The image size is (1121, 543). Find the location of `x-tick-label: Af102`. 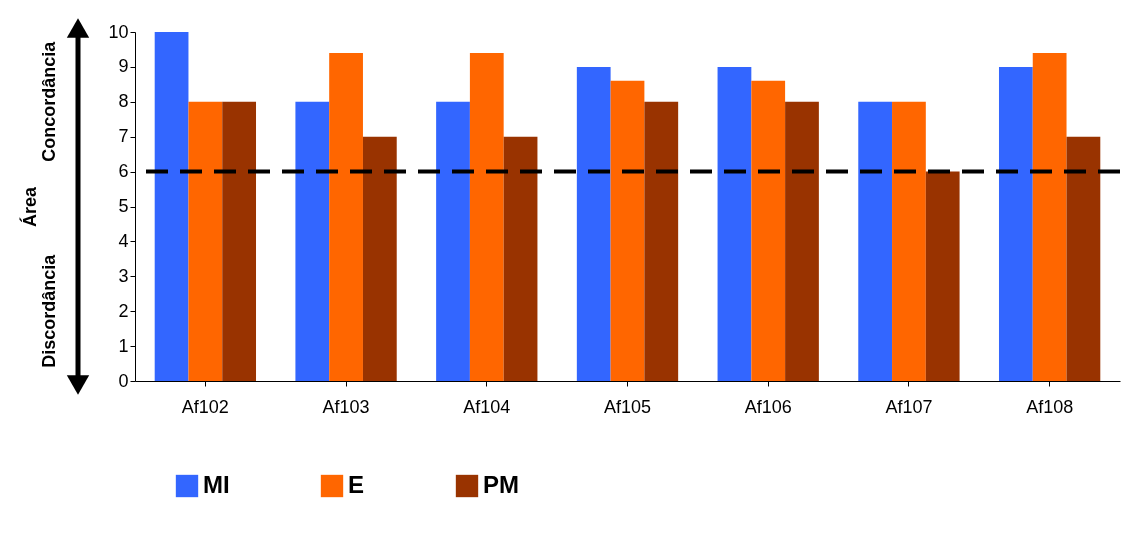

x-tick-label: Af102 is located at coordinates (205, 406).